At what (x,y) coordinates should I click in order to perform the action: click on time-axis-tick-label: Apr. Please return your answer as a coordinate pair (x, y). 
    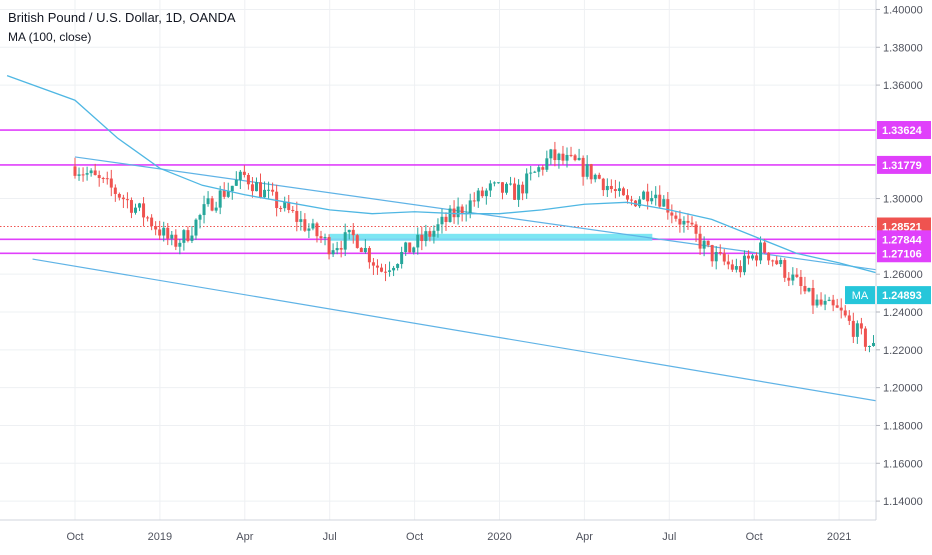
    Looking at the image, I should click on (584, 537).